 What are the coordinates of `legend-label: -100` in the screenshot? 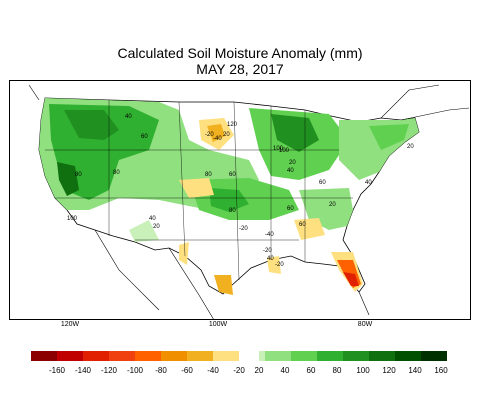 It's located at (135, 370).